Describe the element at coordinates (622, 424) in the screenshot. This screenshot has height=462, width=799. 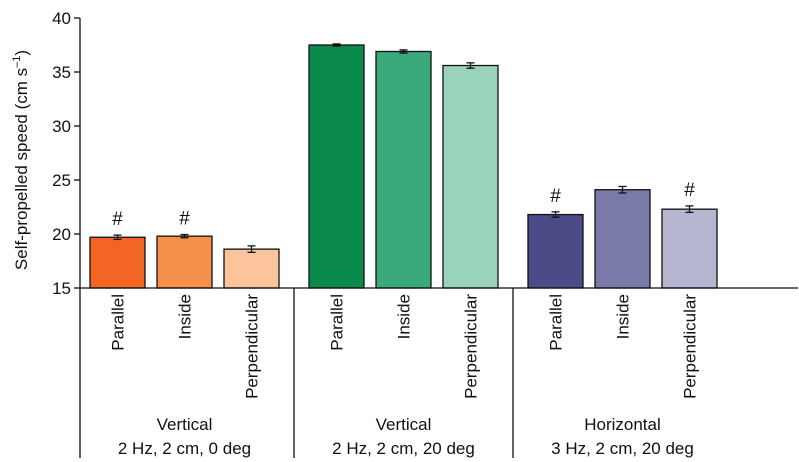
I see `group-label-line1: Horizontal` at that location.